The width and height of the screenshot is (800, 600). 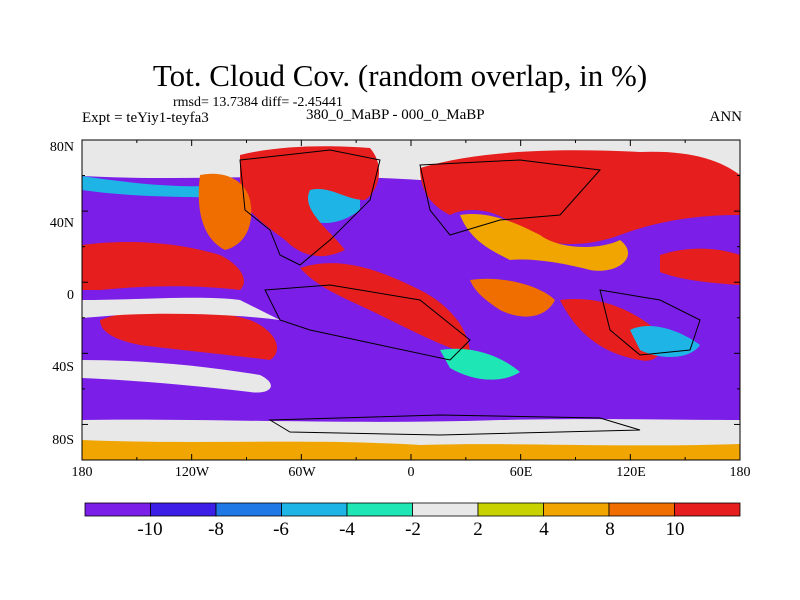 I want to click on season-label: ANN, so click(x=726, y=117).